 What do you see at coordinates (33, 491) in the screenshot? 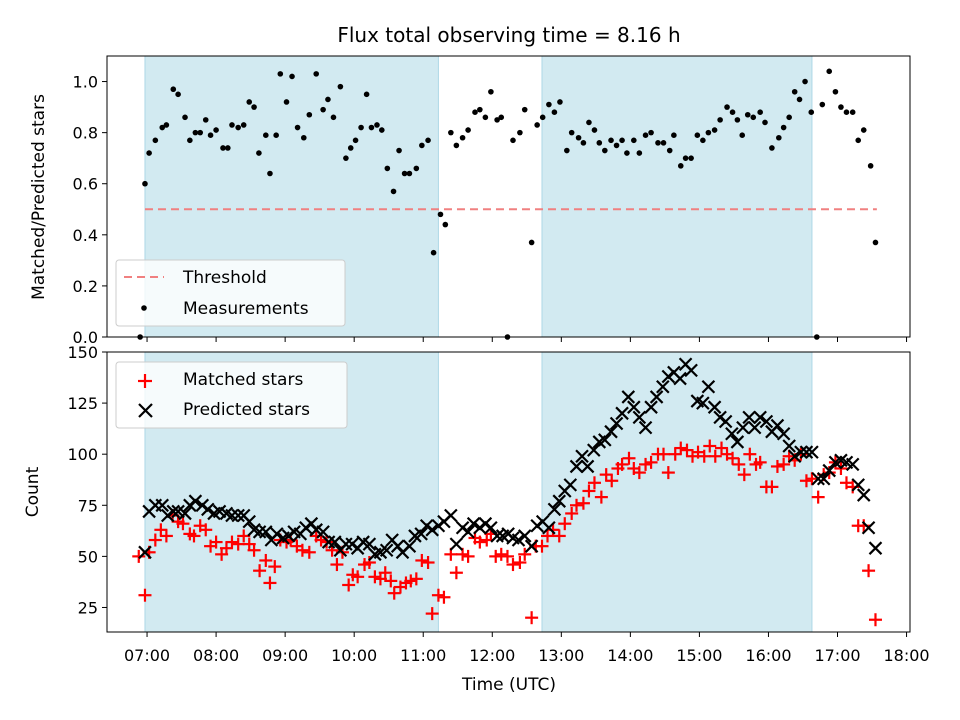
I see `bottom-y-axis-label: Count` at bounding box center [33, 491].